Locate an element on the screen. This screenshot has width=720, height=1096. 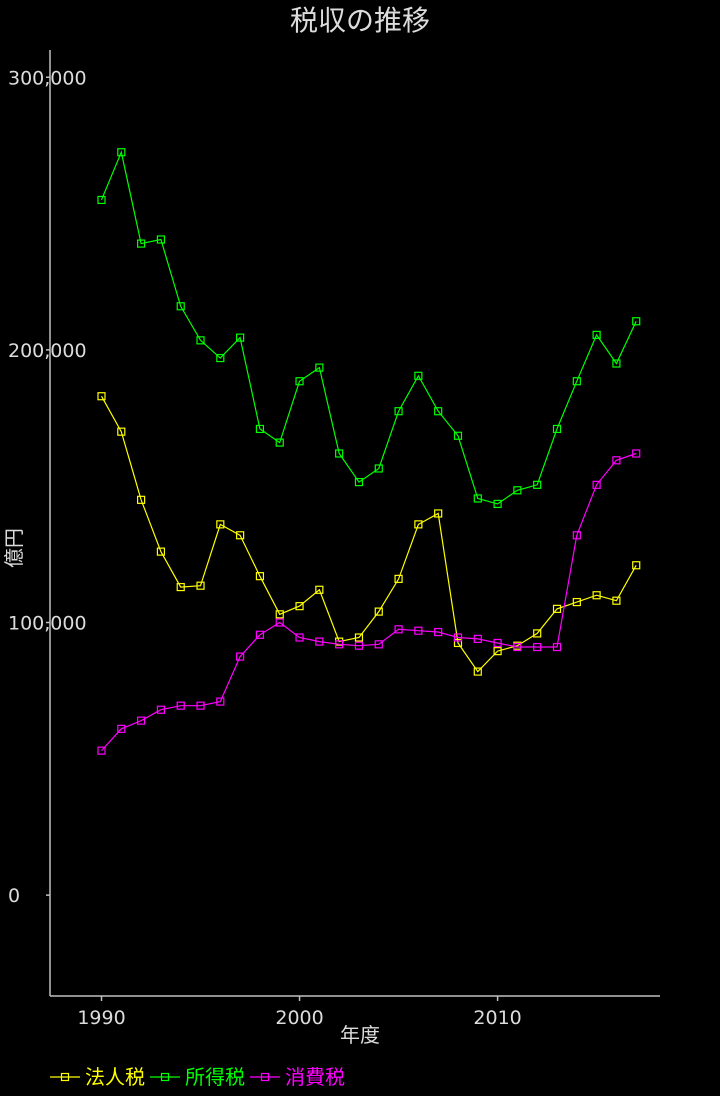
legend-item-1: 法人税 is located at coordinates (97, 1077).